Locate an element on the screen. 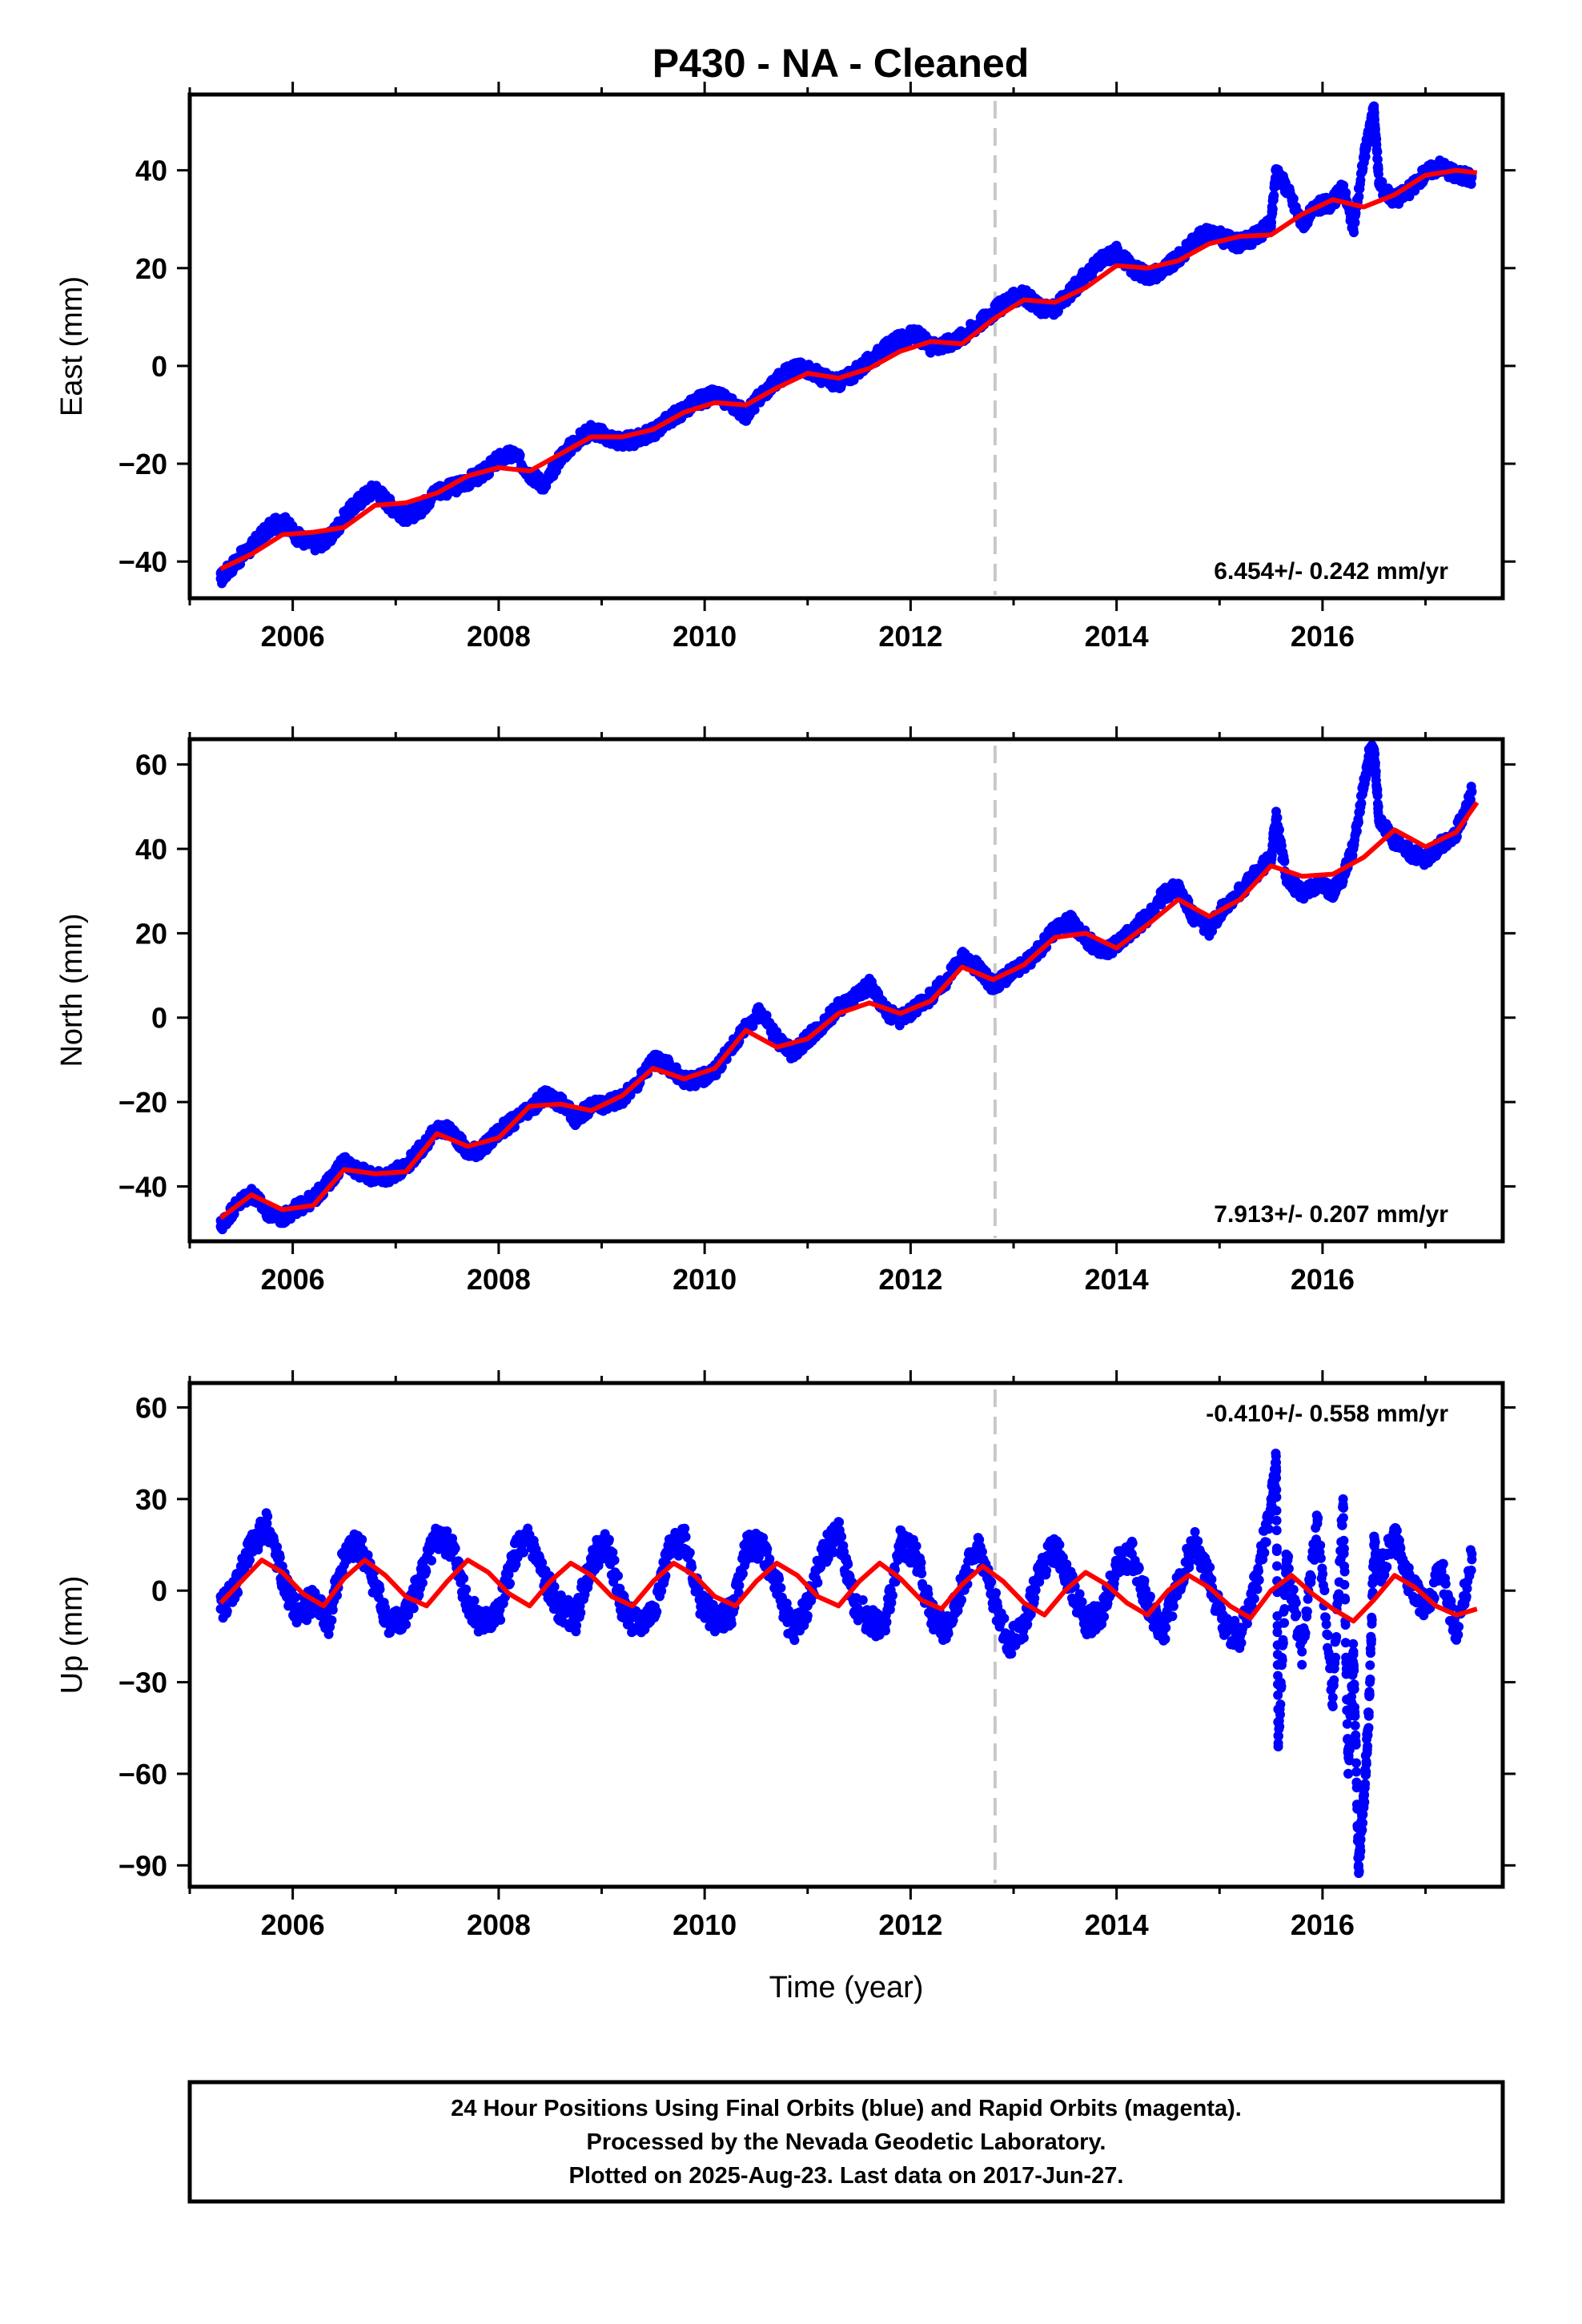 This screenshot has height=2324, width=1582. fit-line is located at coordinates (848, 369).